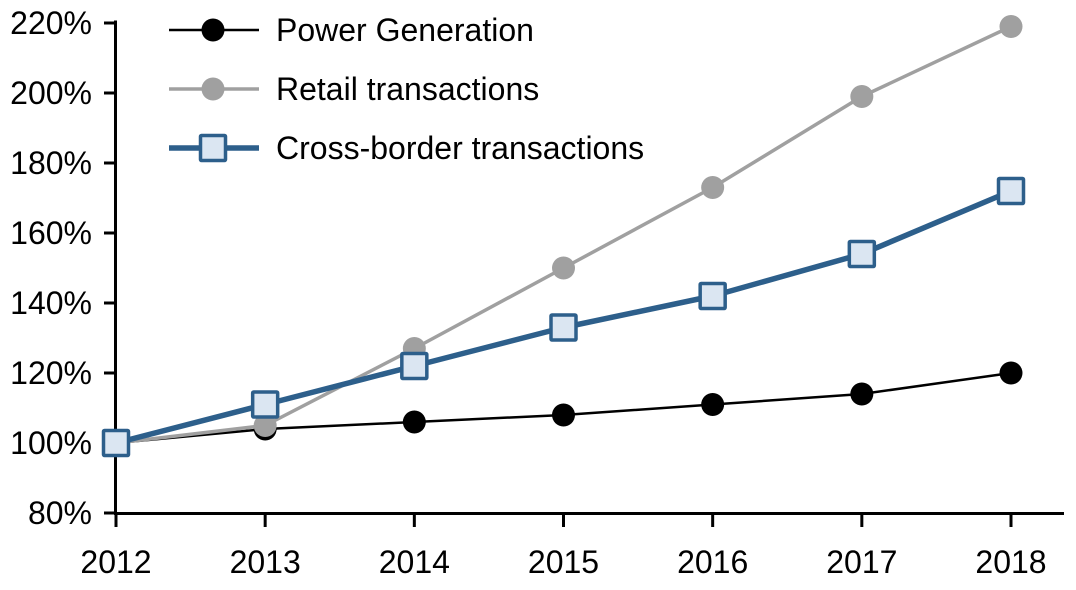 The height and width of the screenshot is (590, 1076). Describe the element at coordinates (51, 23) in the screenshot. I see `y-tick-label: 220%` at that location.